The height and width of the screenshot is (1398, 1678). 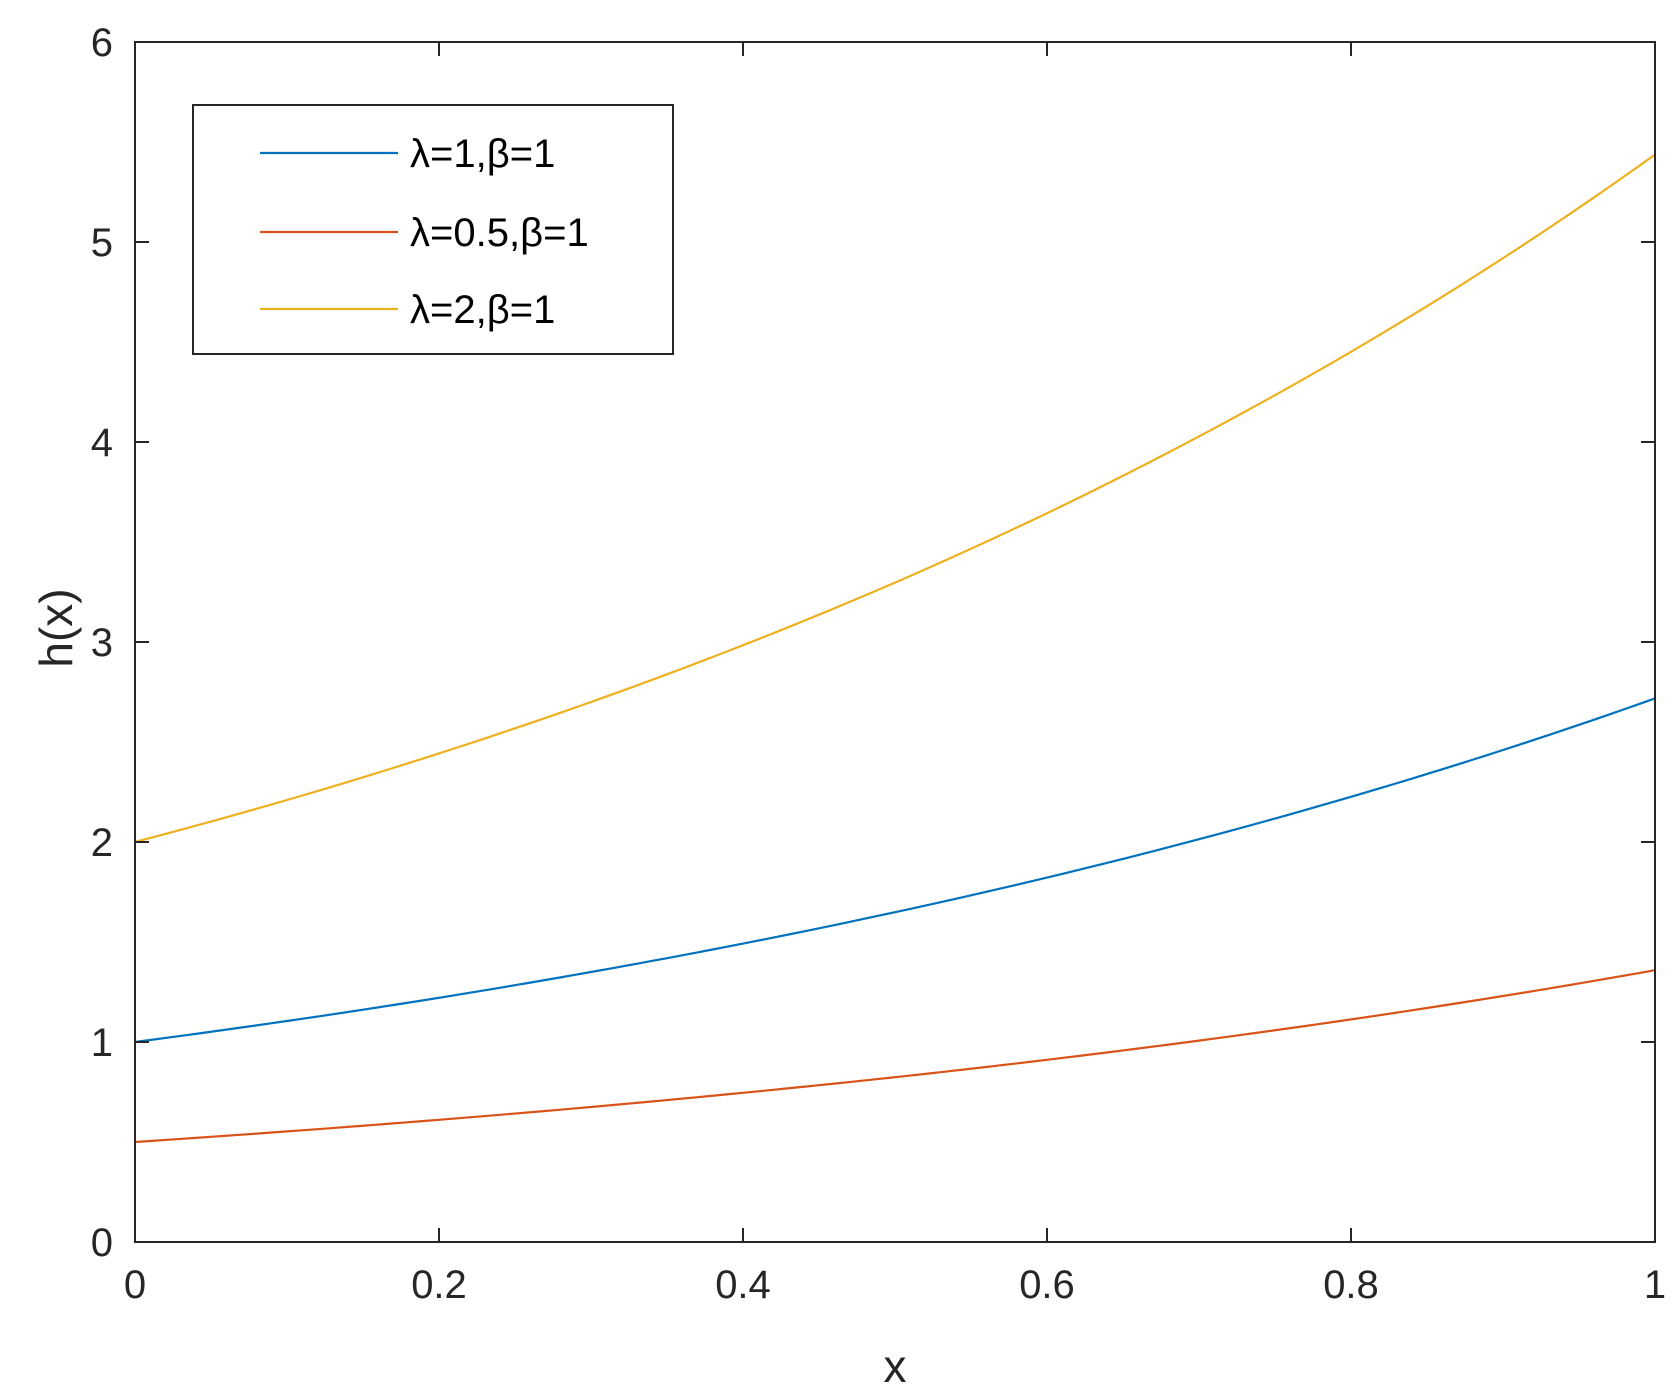 I want to click on legend-label-3: λ=2,β=1, so click(x=482, y=310).